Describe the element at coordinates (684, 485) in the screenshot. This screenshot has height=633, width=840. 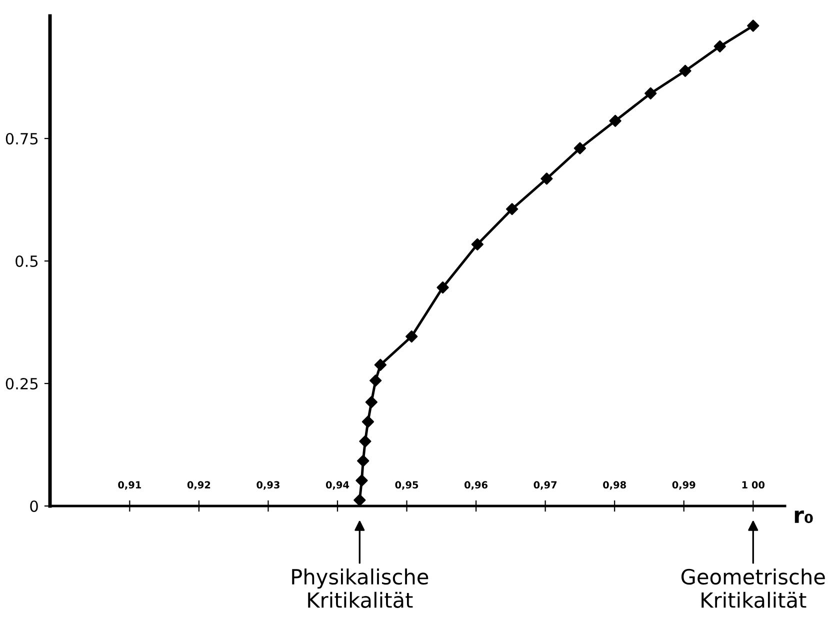
I see `x-tick-label: 0,99` at that location.